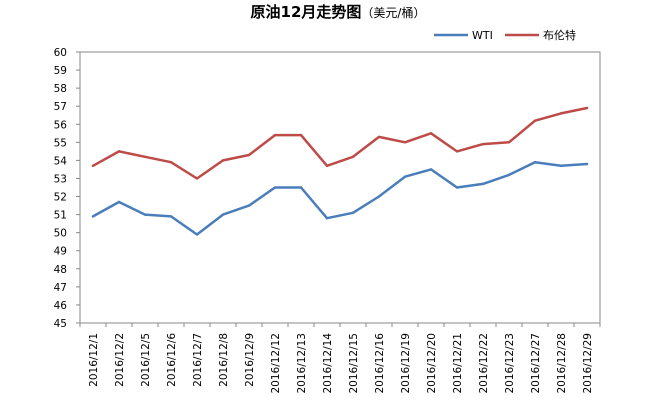  Describe the element at coordinates (61, 306) in the screenshot. I see `y-tick-label: 46` at that location.